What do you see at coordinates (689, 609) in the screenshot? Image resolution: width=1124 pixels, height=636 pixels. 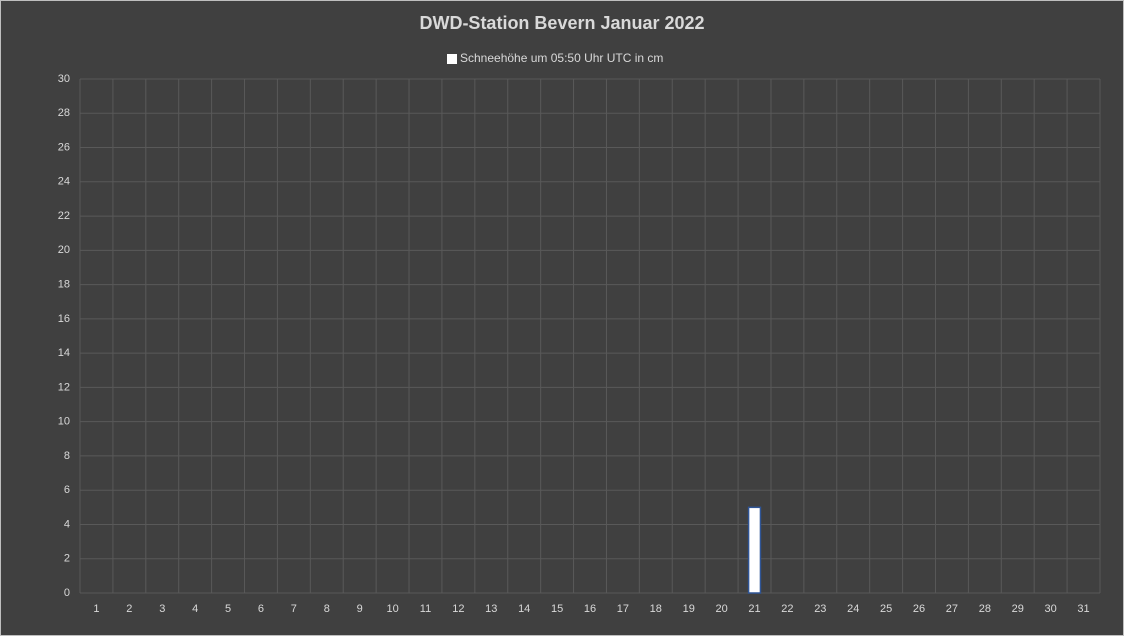 I see `x-tick-label: 19` at bounding box center [689, 609].